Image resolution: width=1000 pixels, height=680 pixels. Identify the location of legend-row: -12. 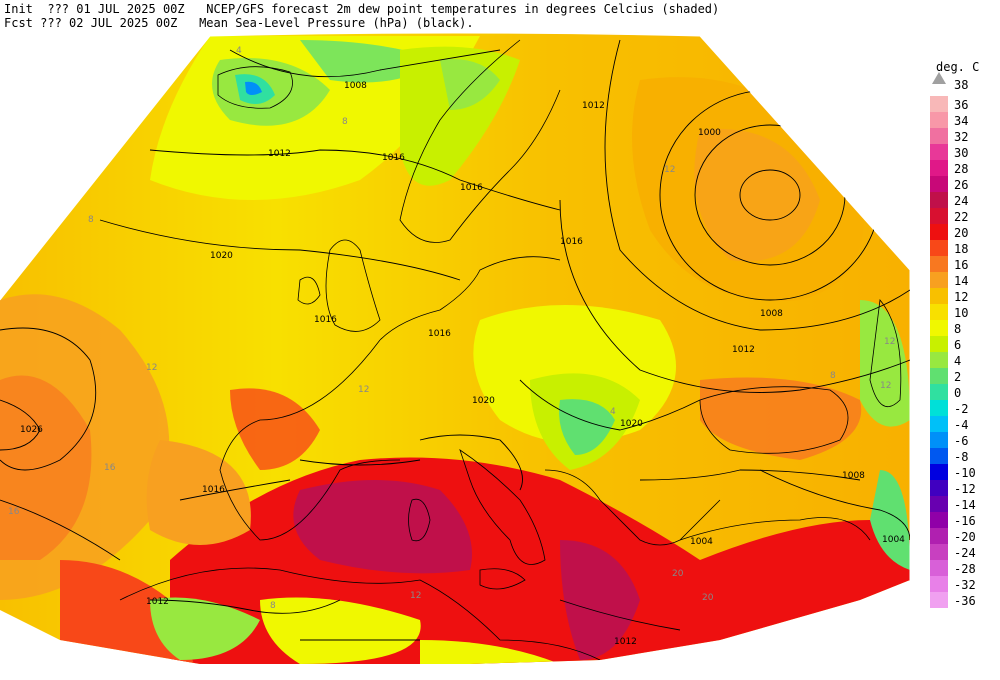
(964, 488).